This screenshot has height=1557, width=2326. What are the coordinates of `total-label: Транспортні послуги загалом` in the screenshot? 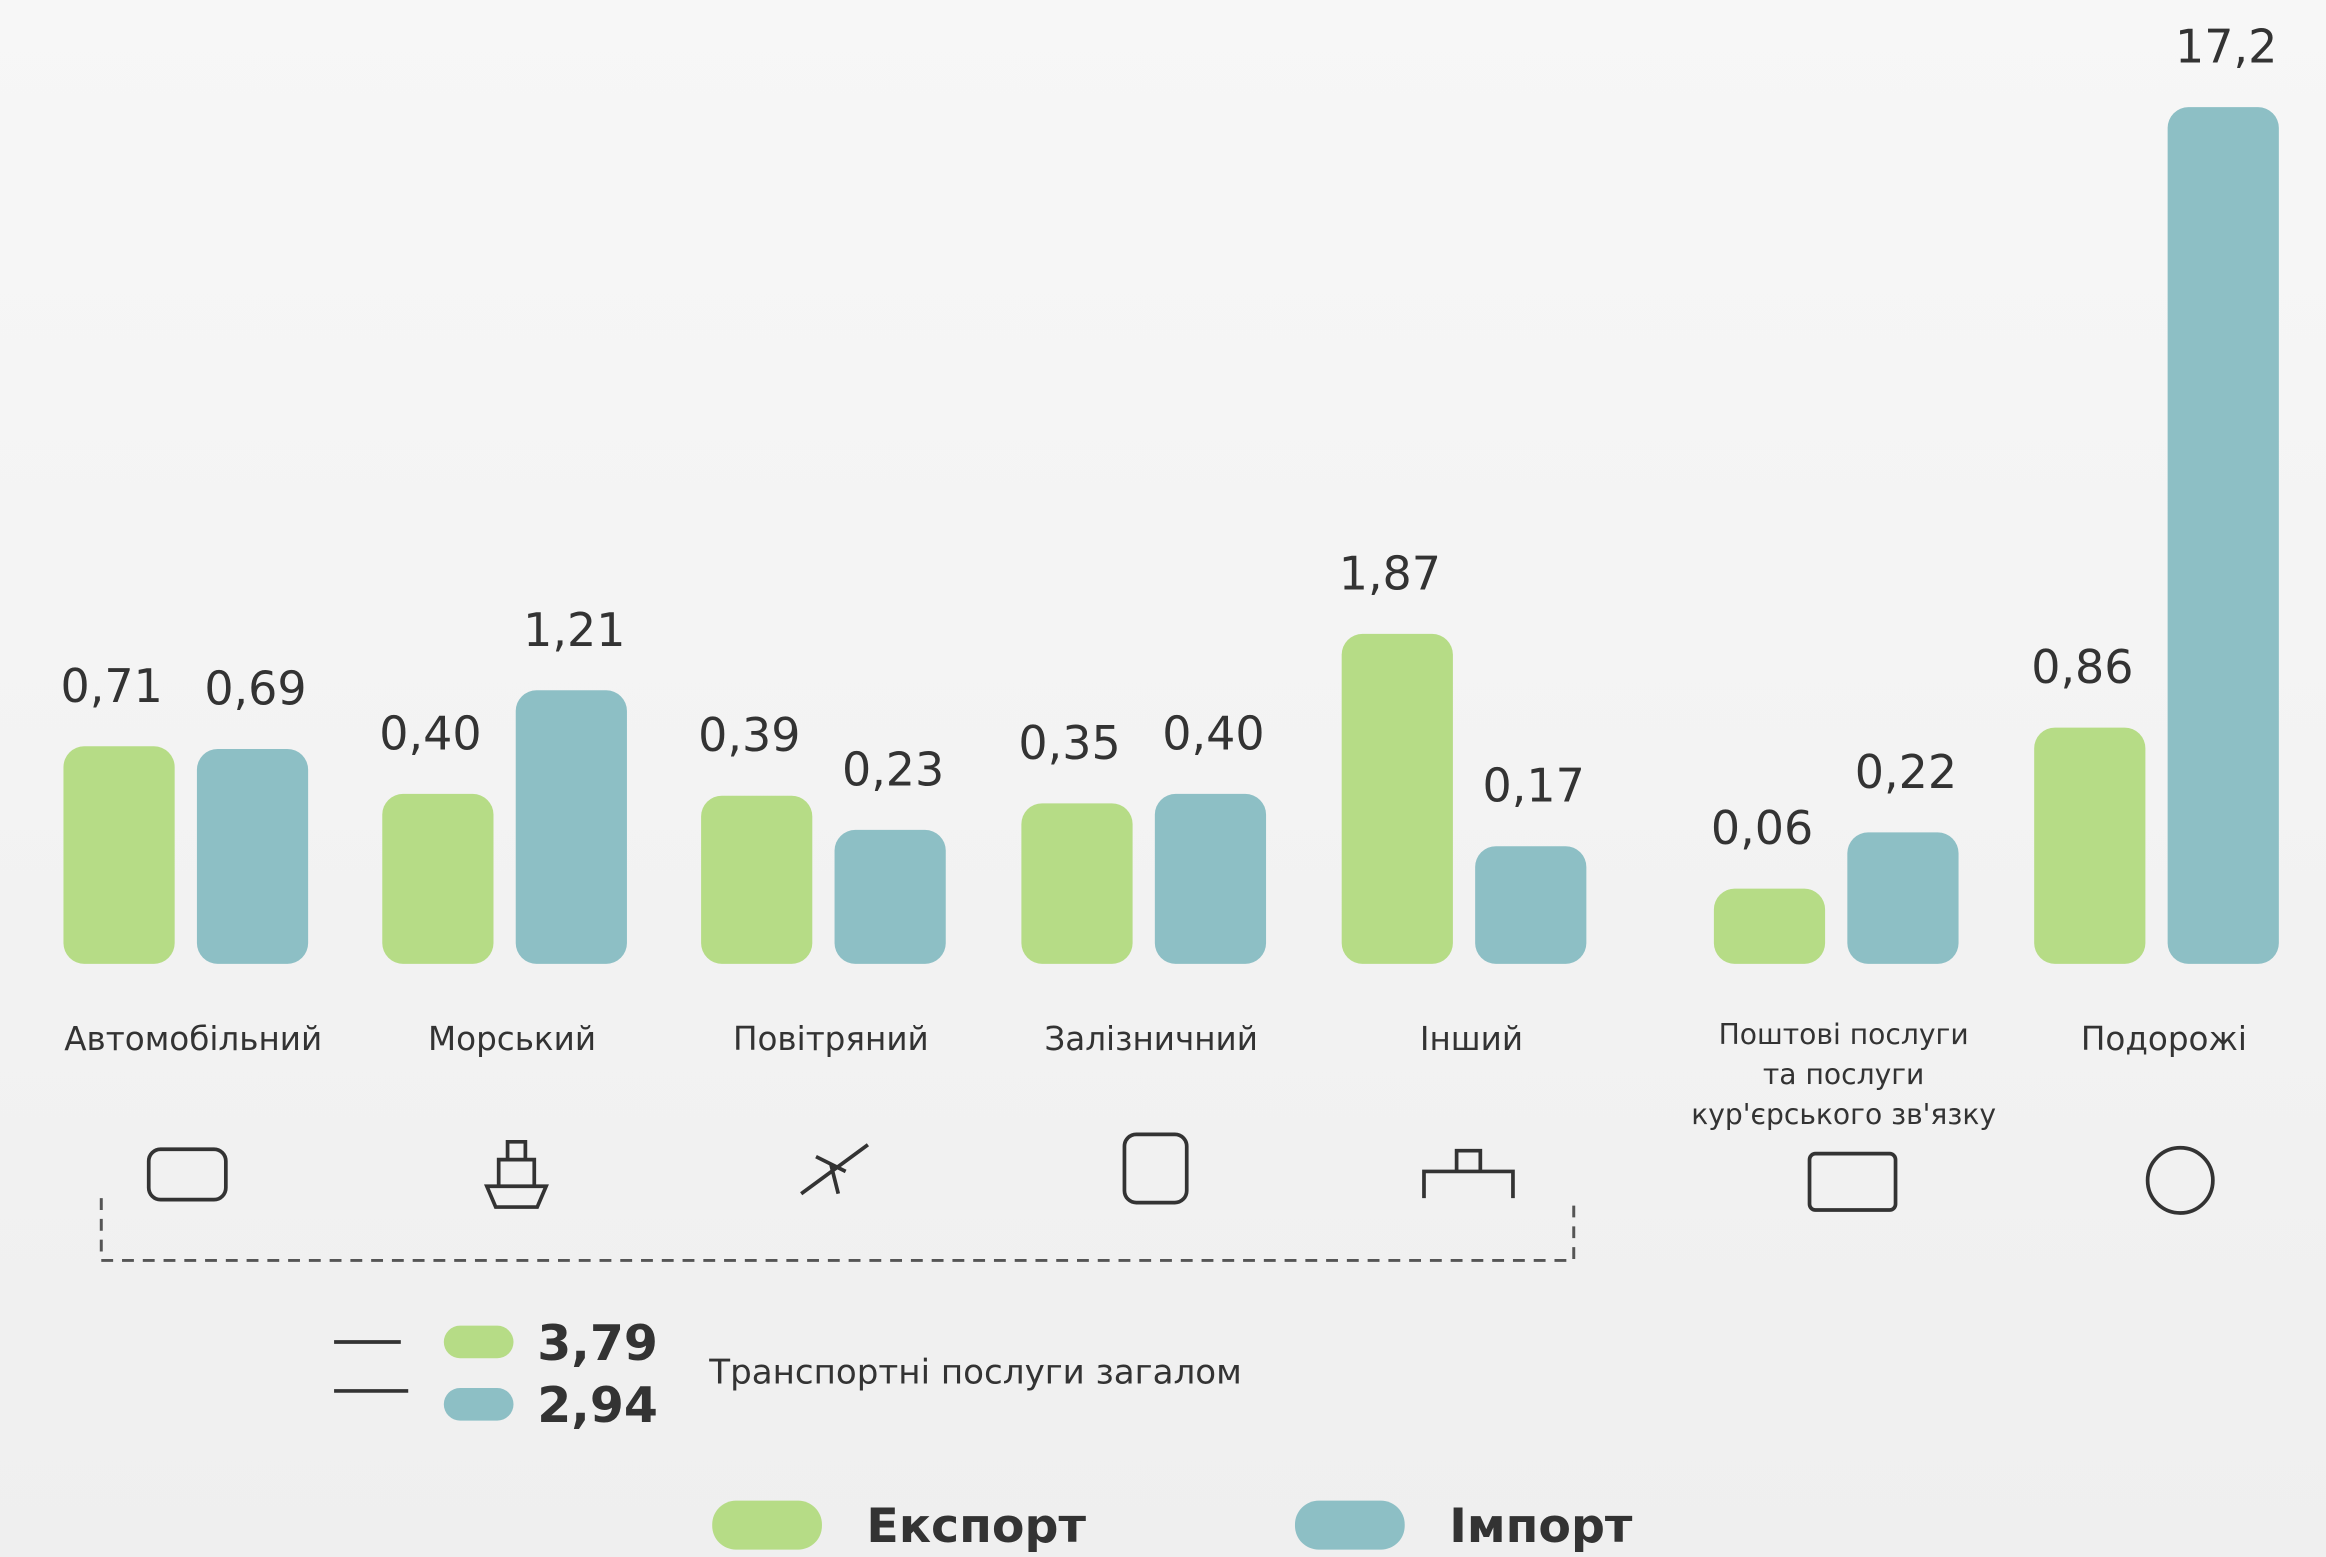 It's located at (975, 1373).